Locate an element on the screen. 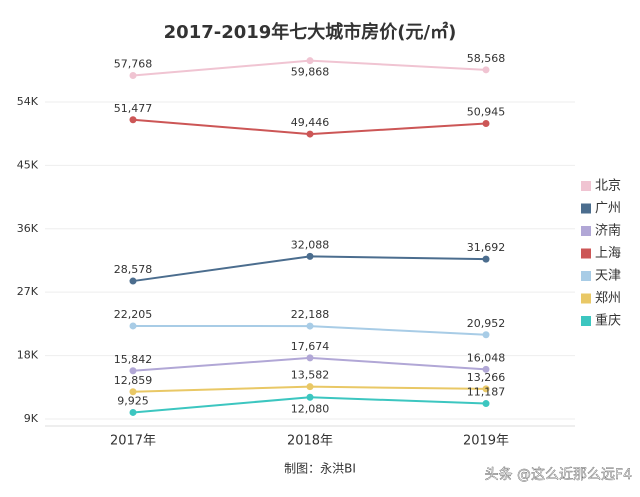 The image size is (640, 497). source-note: 制图：永洪BI is located at coordinates (320, 469).